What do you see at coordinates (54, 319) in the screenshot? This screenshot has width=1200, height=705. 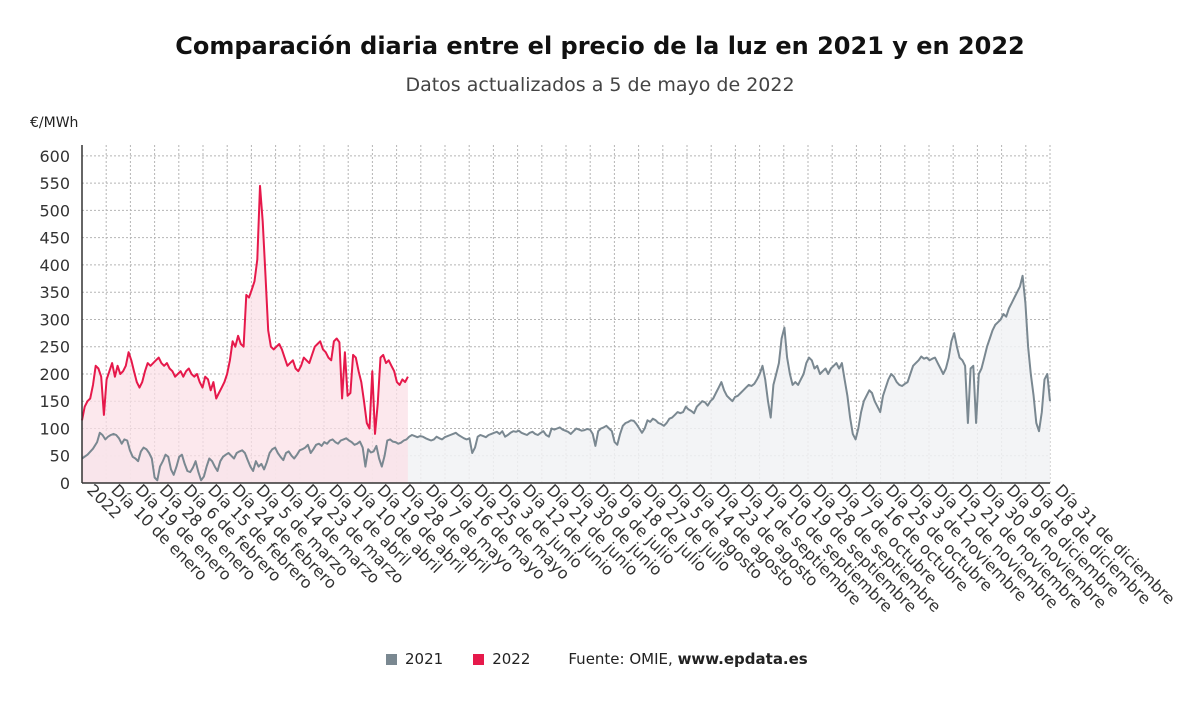 I see `y-tick-label: 300` at bounding box center [54, 319].